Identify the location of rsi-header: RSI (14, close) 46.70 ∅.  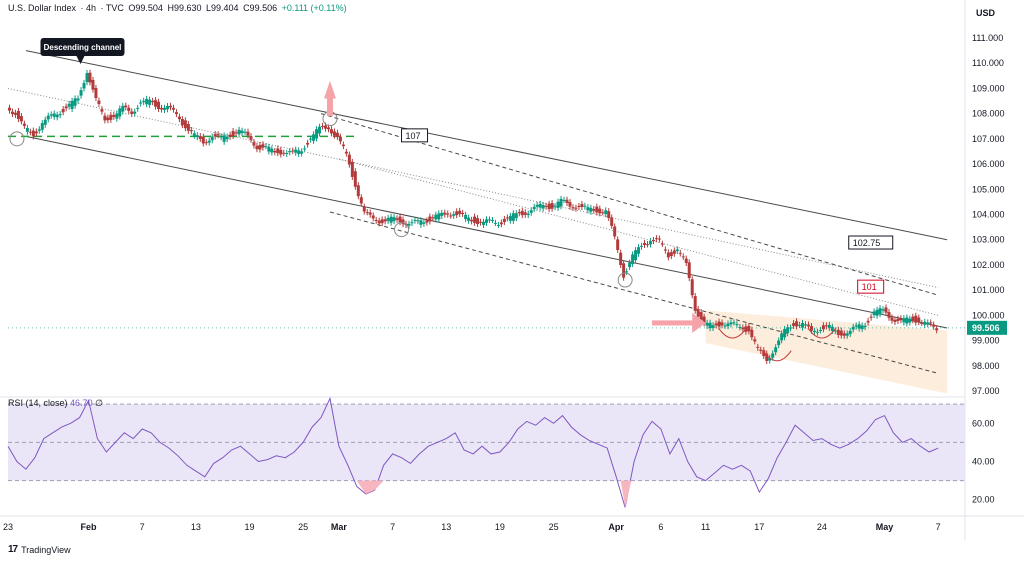
(55, 403).